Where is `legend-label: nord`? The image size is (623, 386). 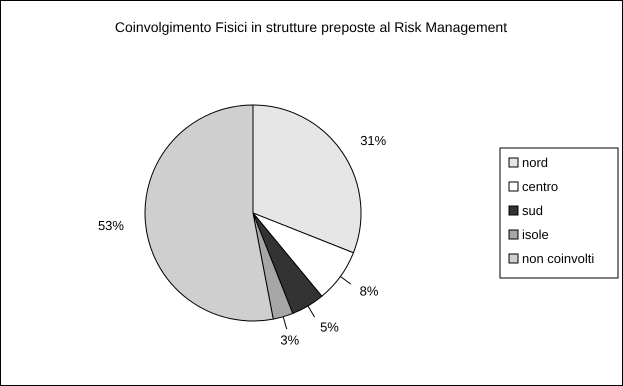 legend-label: nord is located at coordinates (535, 162).